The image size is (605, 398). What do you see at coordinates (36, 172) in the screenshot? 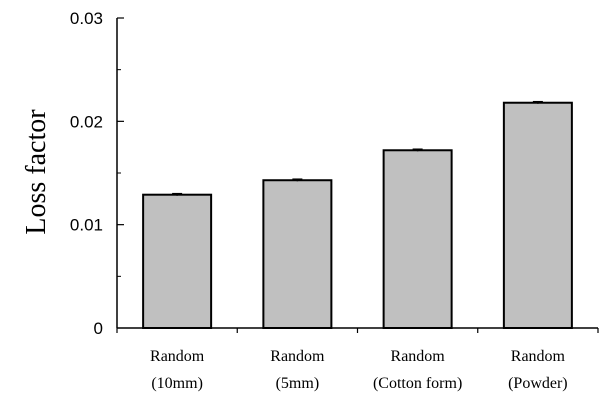
I see `y-axis-label: Loss factor` at bounding box center [36, 172].